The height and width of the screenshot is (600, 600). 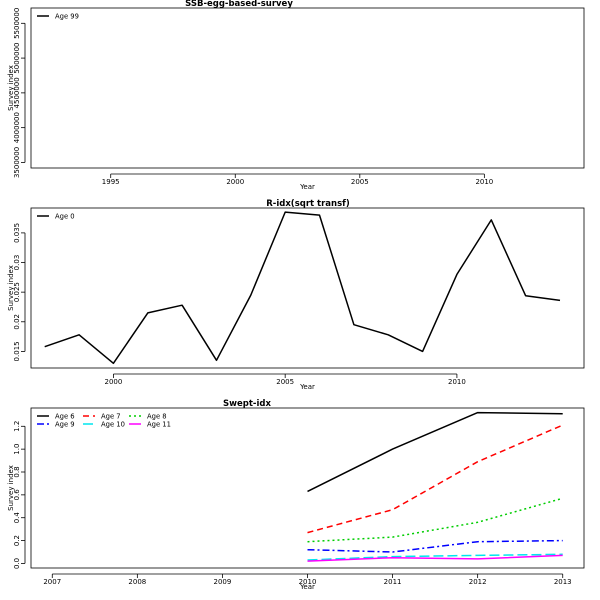 I want to click on chart-title: Swept-idx, so click(x=247, y=404).